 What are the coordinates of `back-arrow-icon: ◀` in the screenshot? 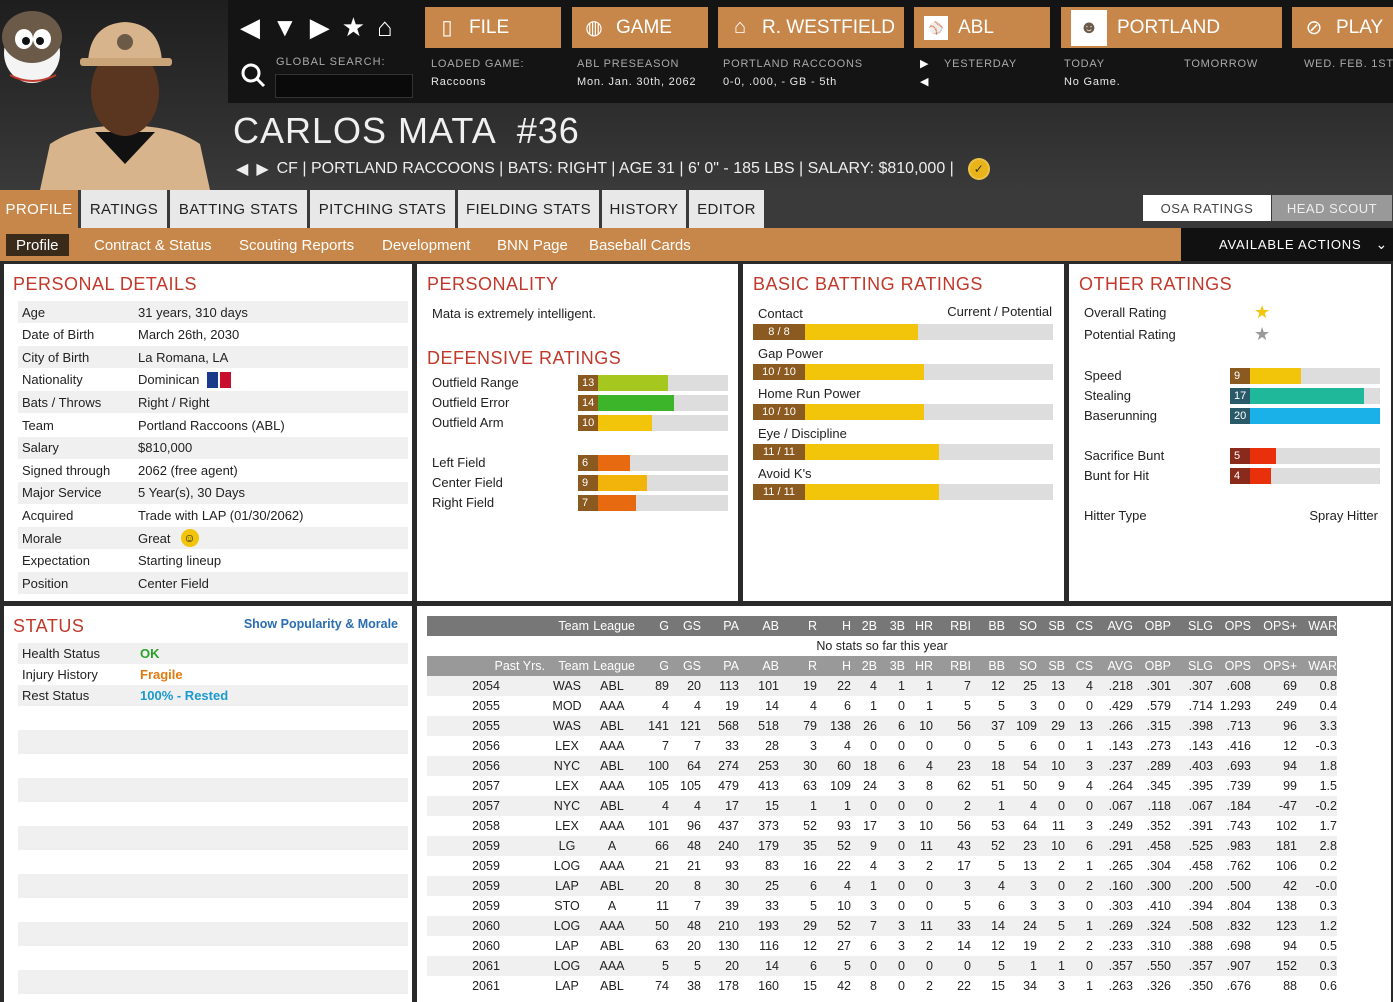 It's located at (250, 27).